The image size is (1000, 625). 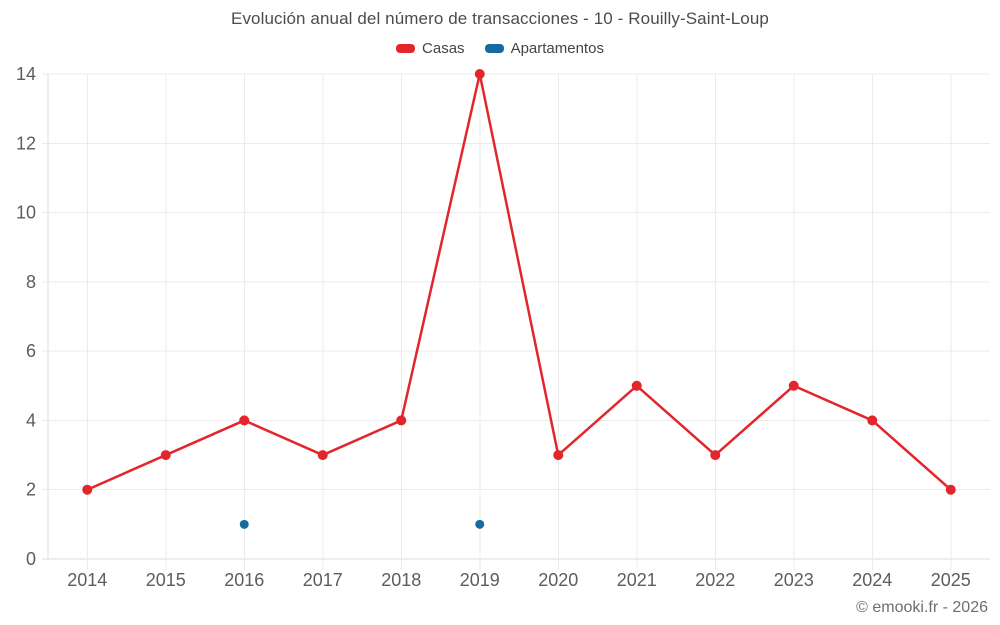 What do you see at coordinates (872, 580) in the screenshot?
I see `x-axis-label: 2024` at bounding box center [872, 580].